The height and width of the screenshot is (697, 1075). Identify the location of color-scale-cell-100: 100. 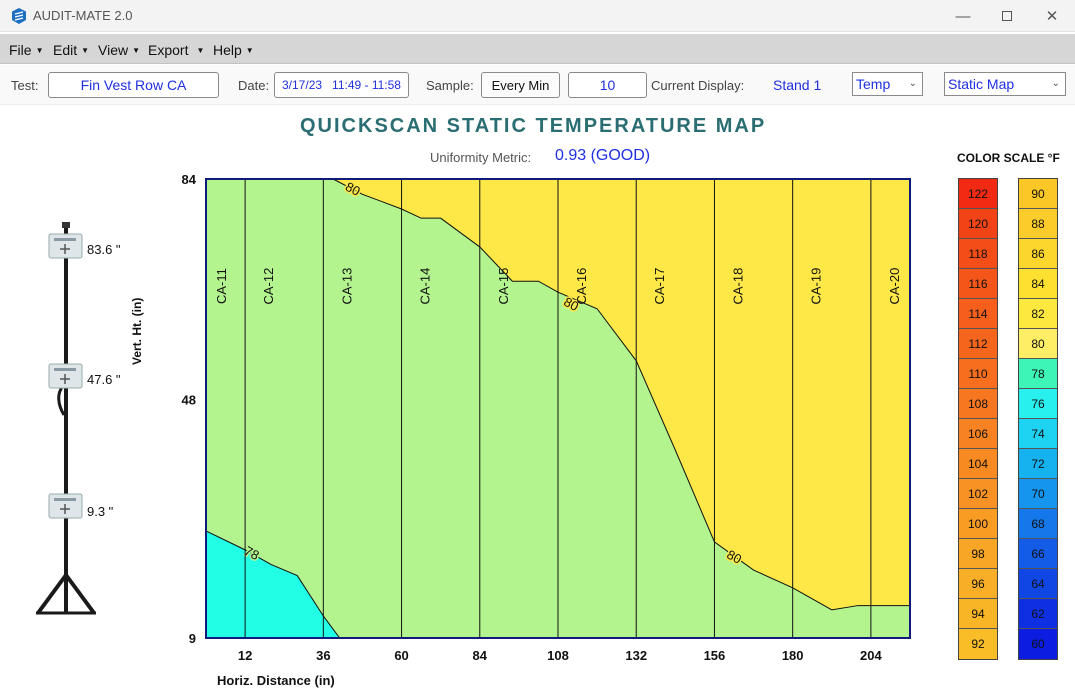
(978, 524).